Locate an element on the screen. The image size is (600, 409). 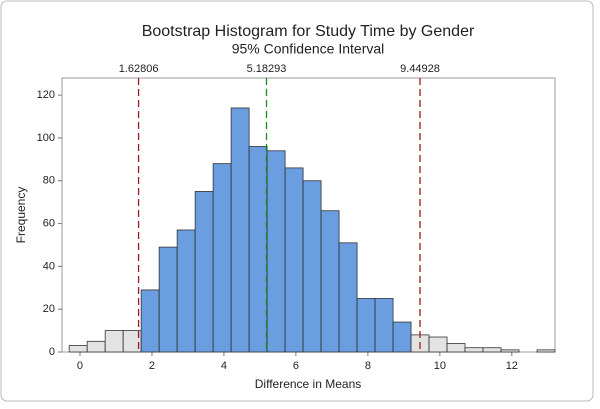
x-tick-label: 12 is located at coordinates (512, 366).